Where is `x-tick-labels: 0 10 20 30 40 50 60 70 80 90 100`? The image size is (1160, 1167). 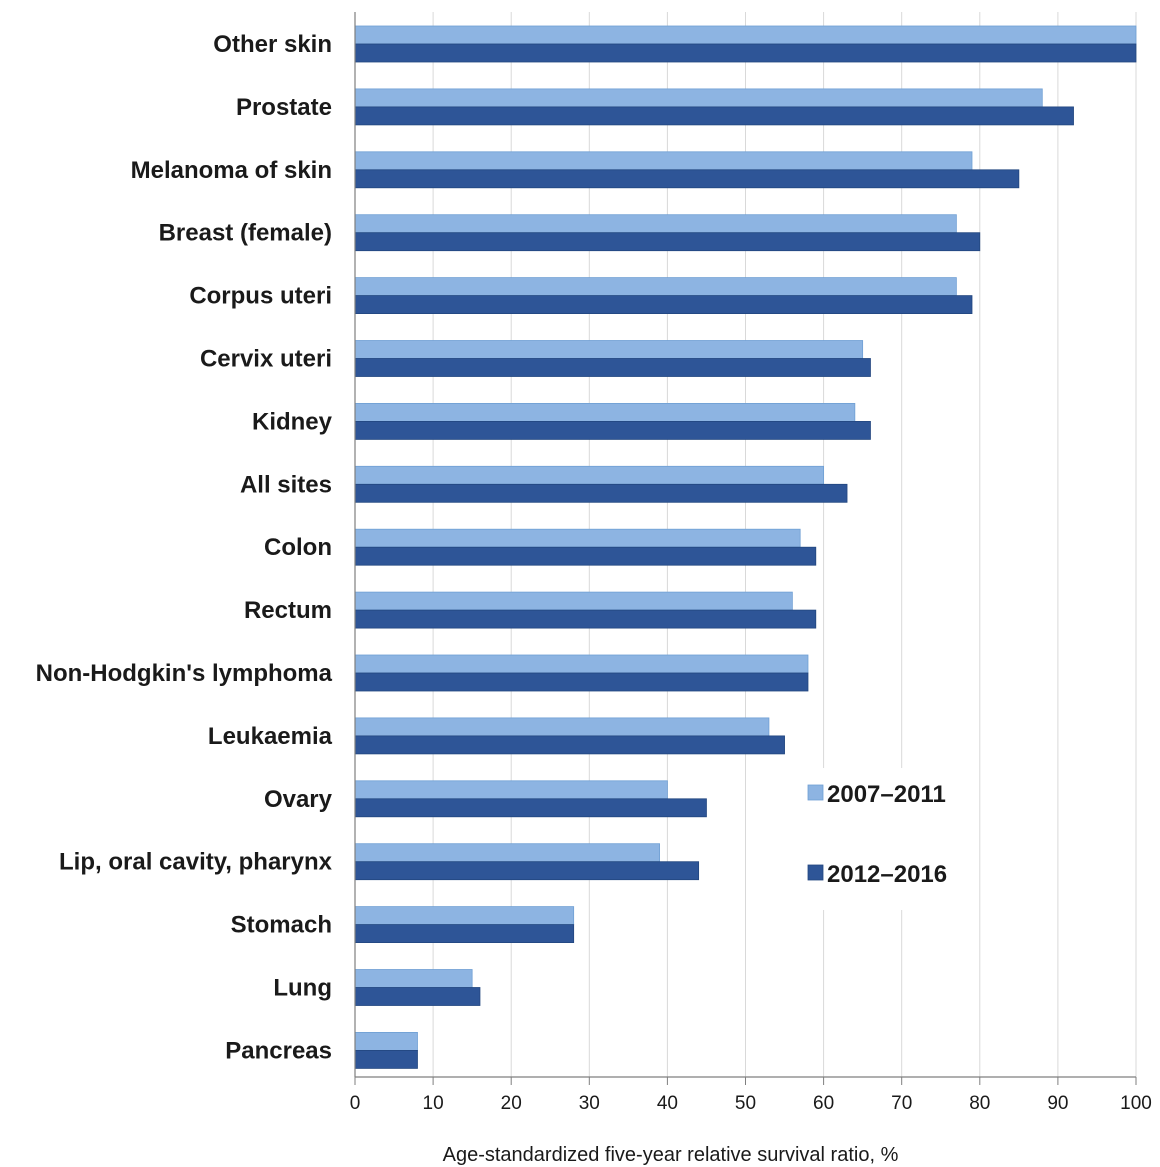
x-tick-labels: 0 10 20 30 40 50 60 70 80 90 100 is located at coordinates (751, 1103).